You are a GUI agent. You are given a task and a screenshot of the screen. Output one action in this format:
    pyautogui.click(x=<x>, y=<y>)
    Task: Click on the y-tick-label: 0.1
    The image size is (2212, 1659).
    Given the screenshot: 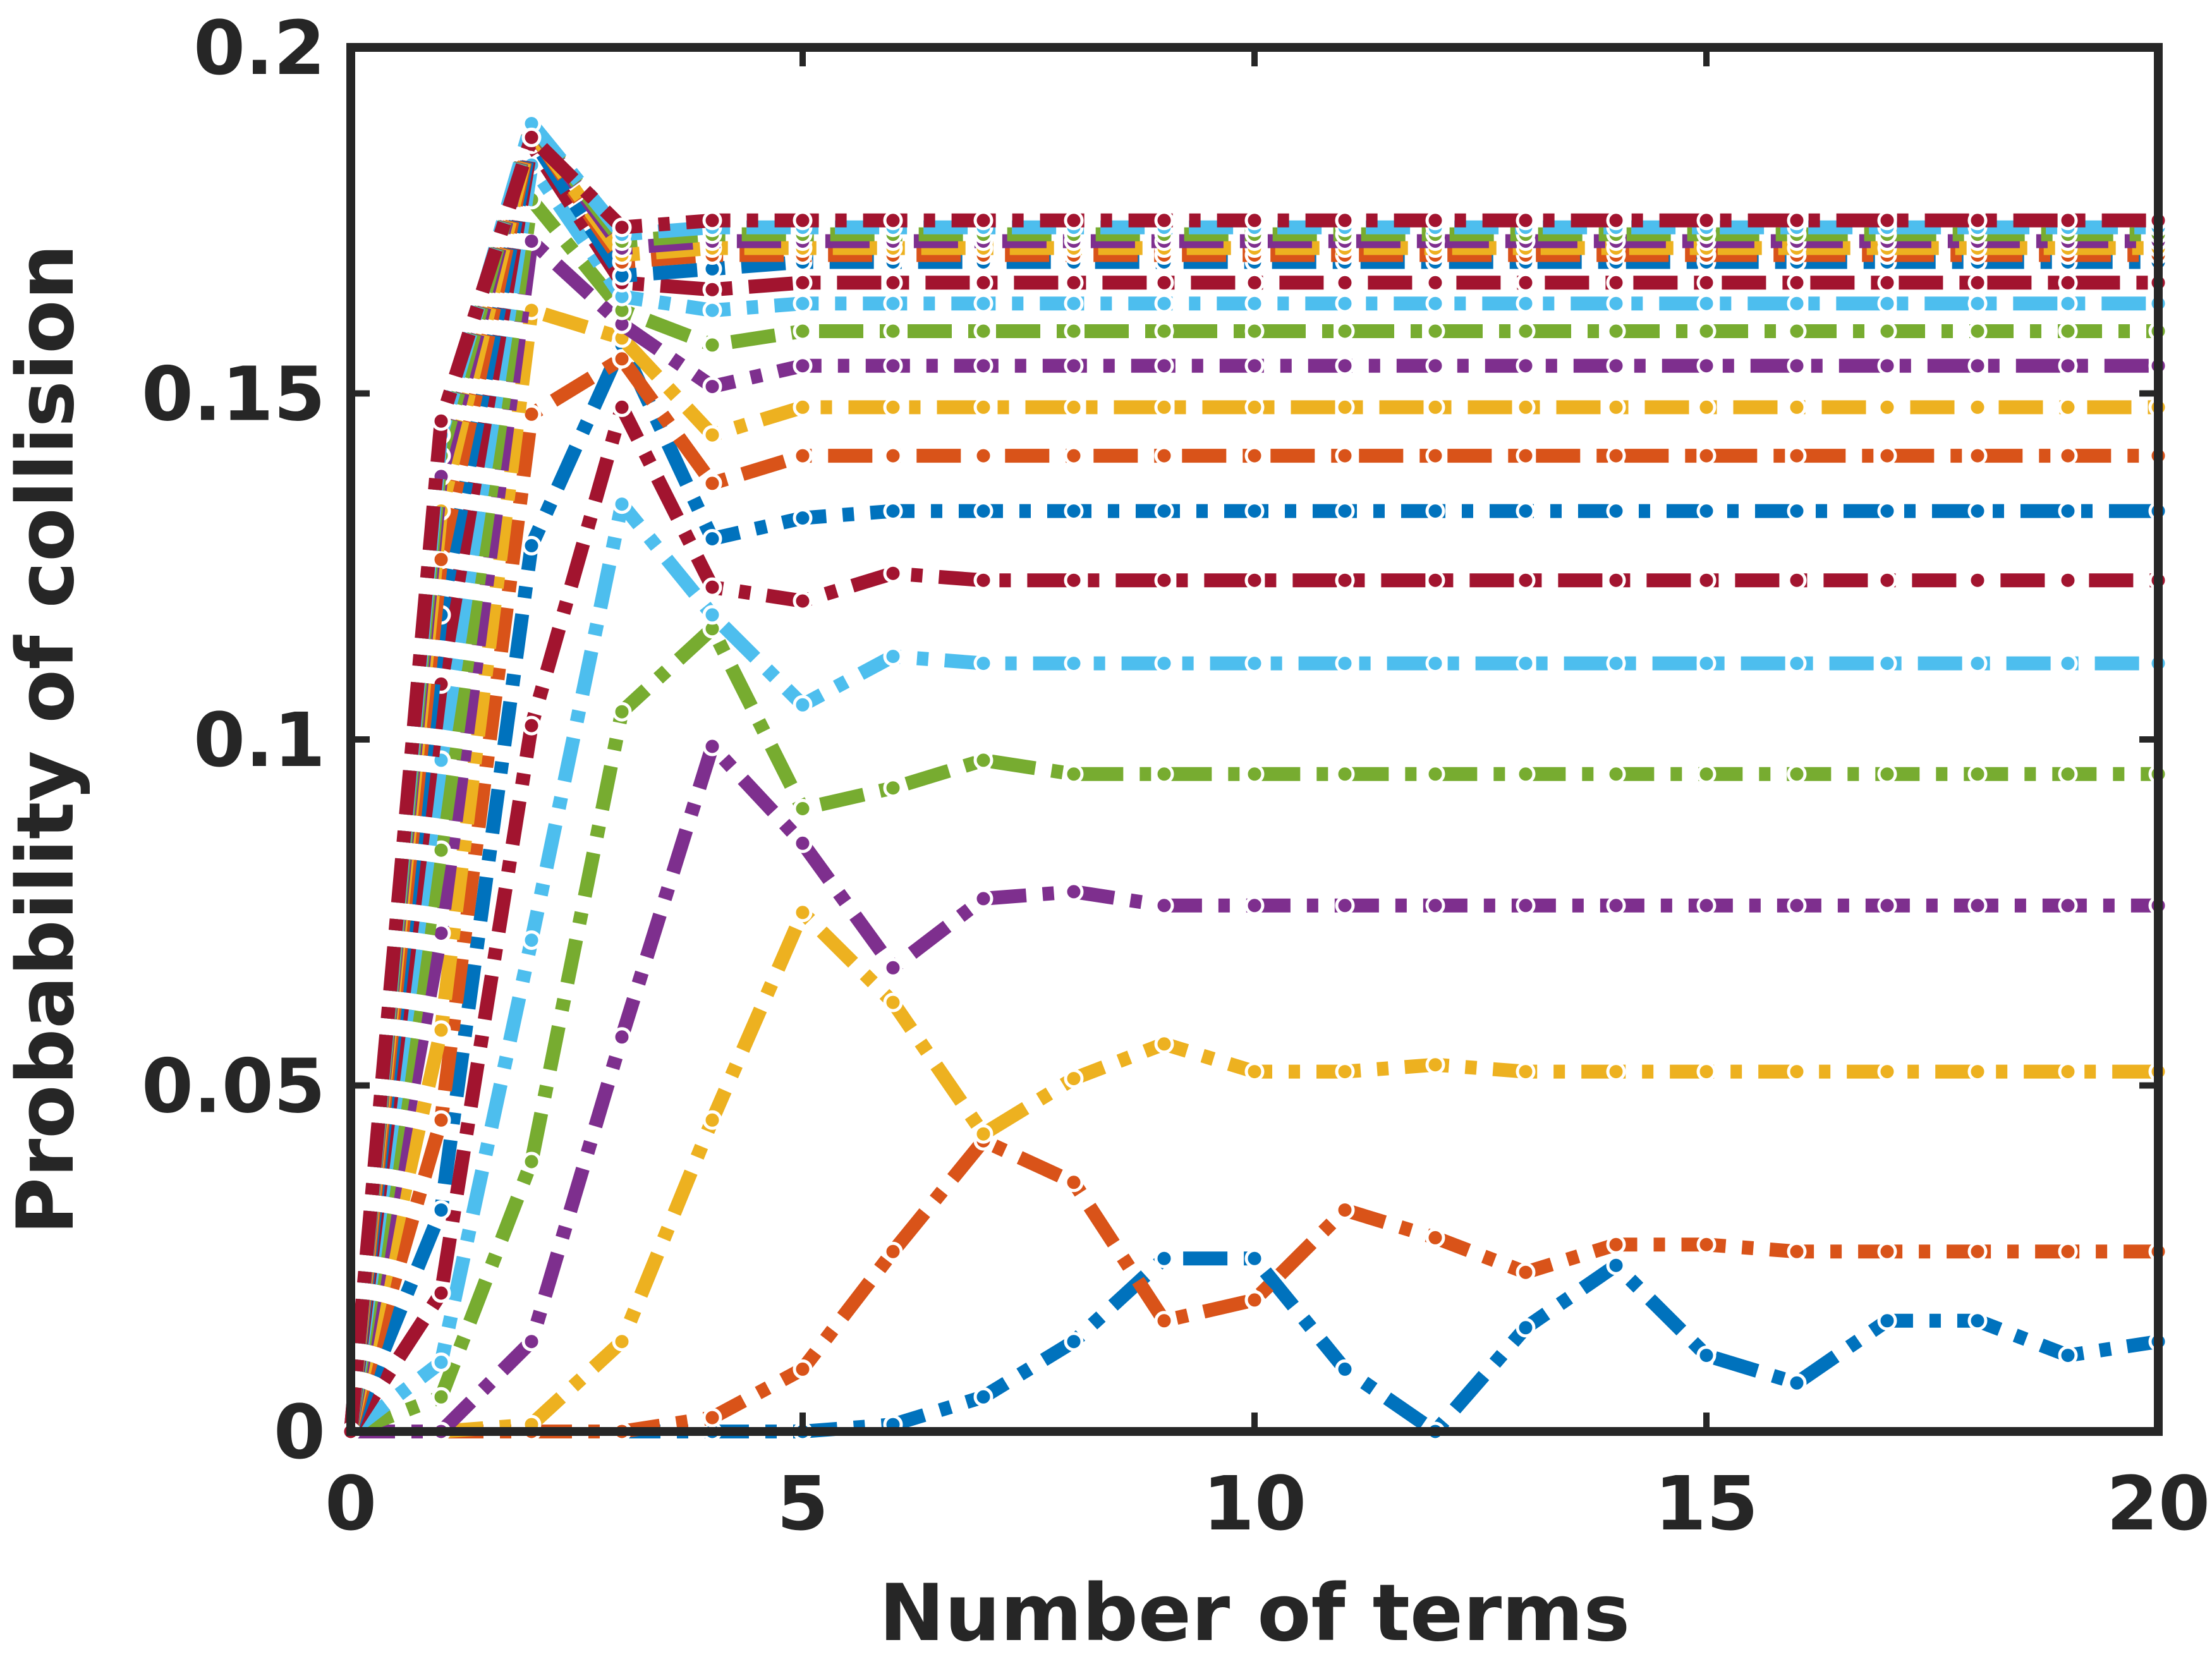 What is the action you would take?
    pyautogui.click(x=259, y=740)
    